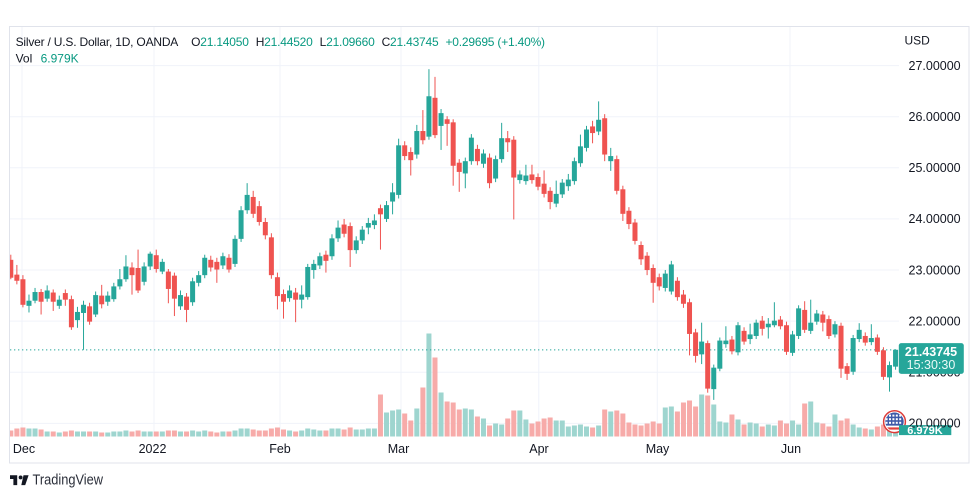 This screenshot has height=498, width=979. I want to click on svg-text: 6.979K, so click(925, 431).